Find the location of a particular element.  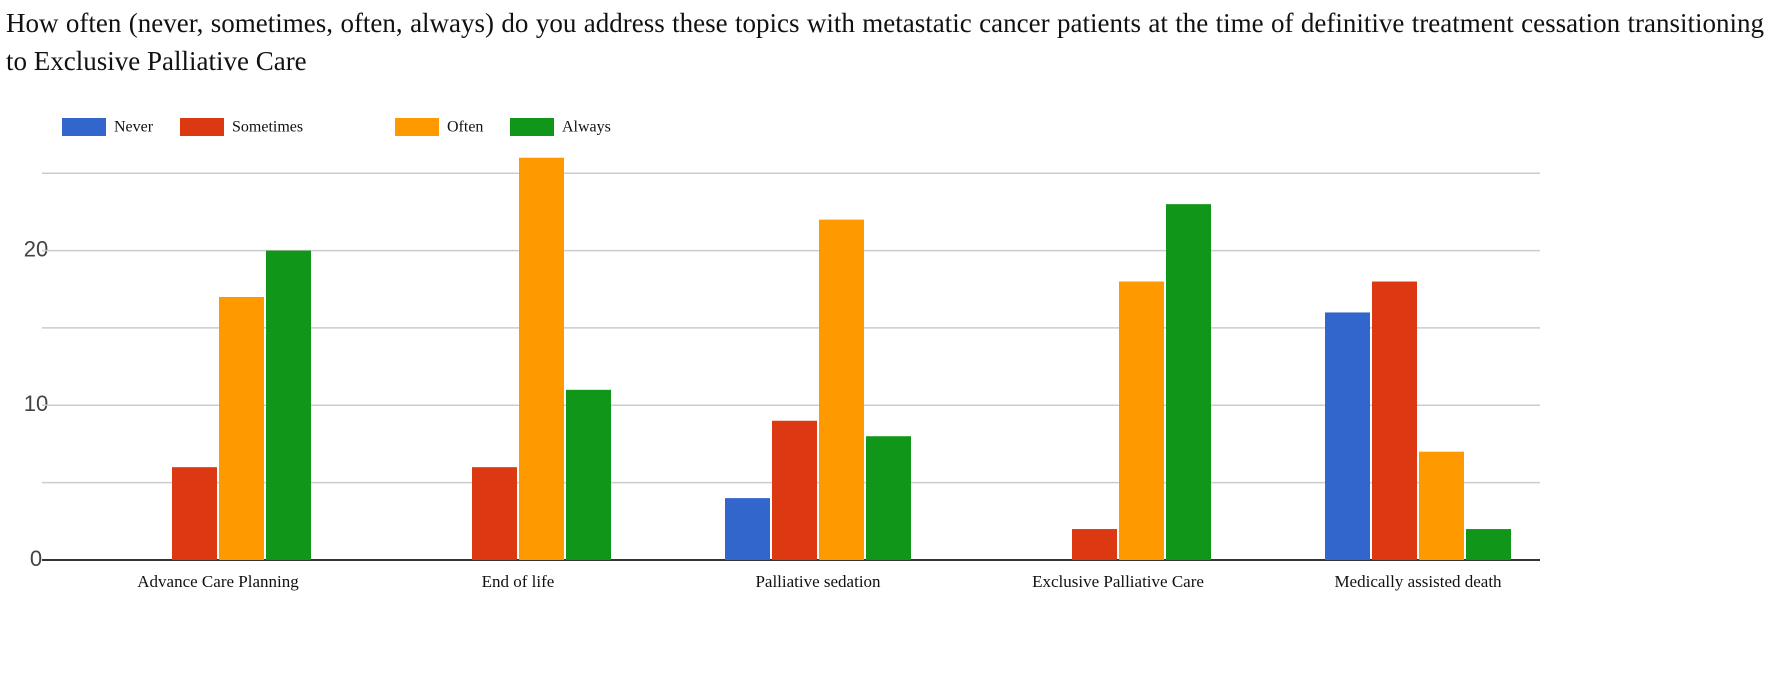

x-tick-label: End of life is located at coordinates (518, 581).